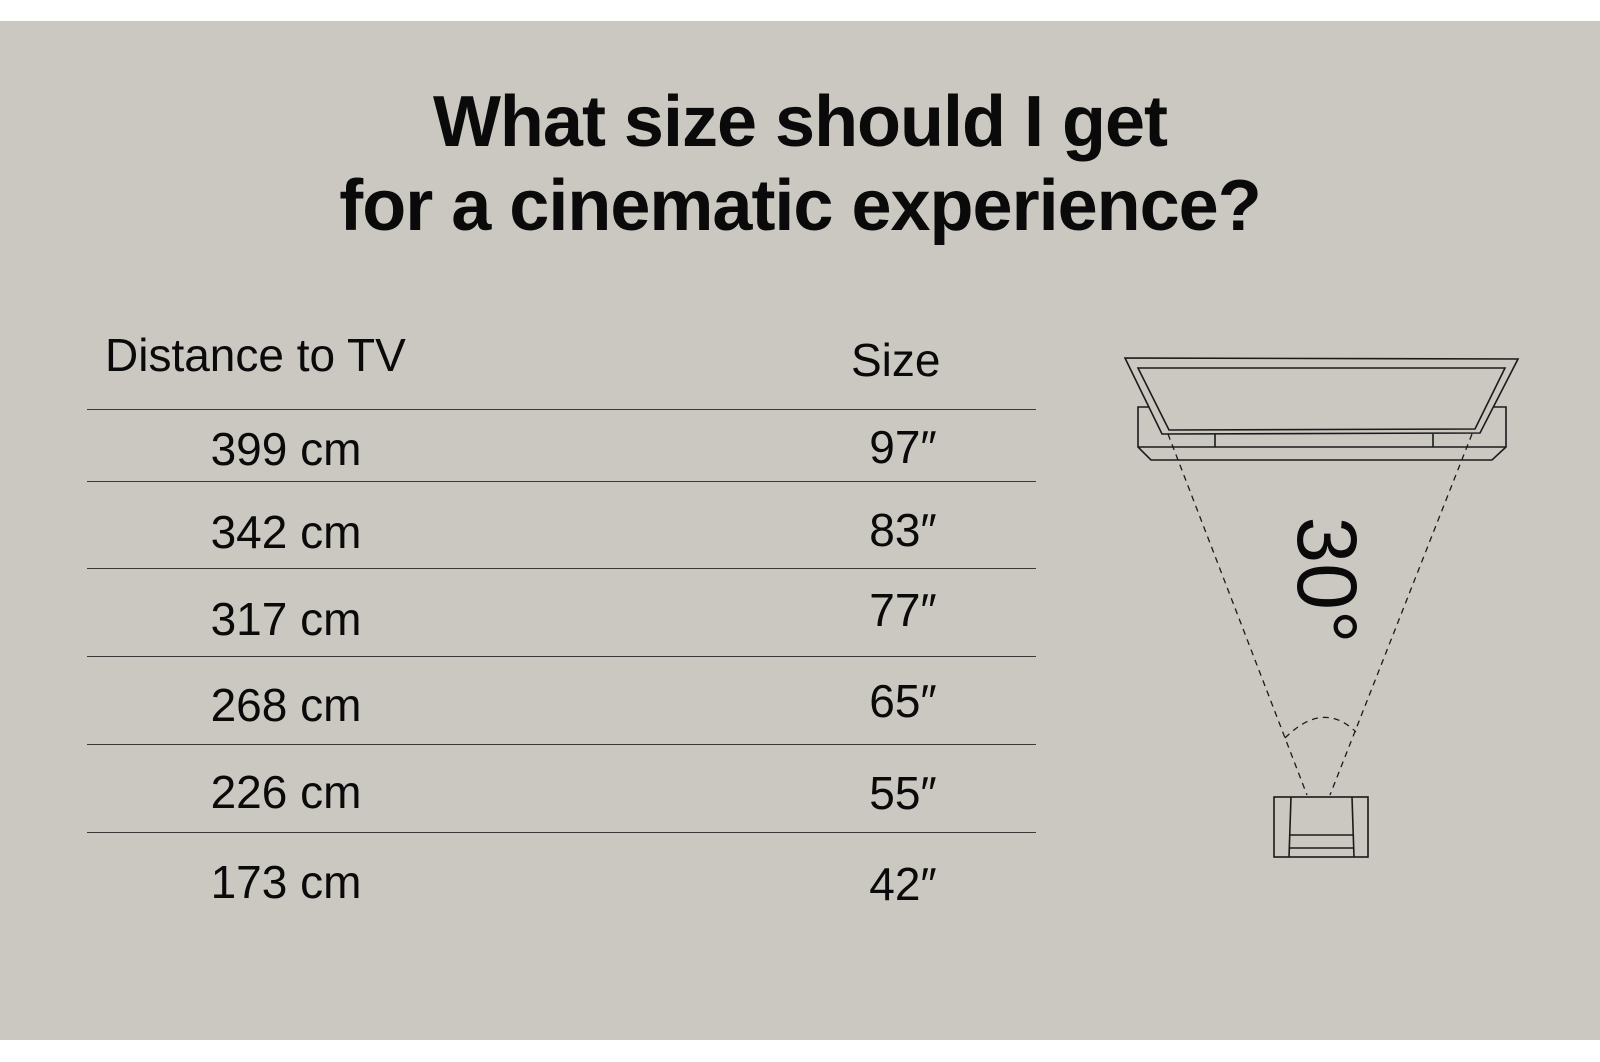  What do you see at coordinates (903, 447) in the screenshot?
I see `size-cell: 97″` at bounding box center [903, 447].